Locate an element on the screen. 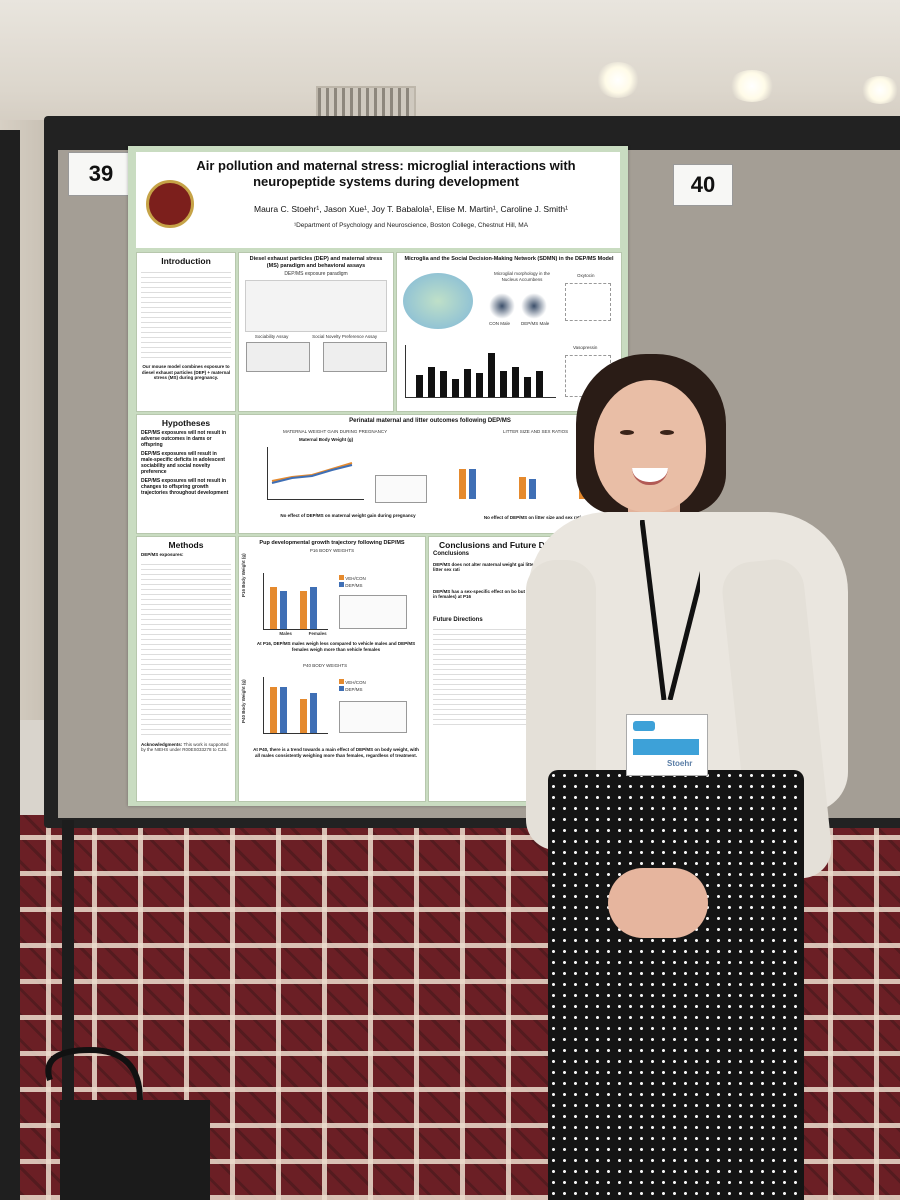 This screenshot has height=1200, width=900. x-label-females: Females is located at coordinates (317, 633).